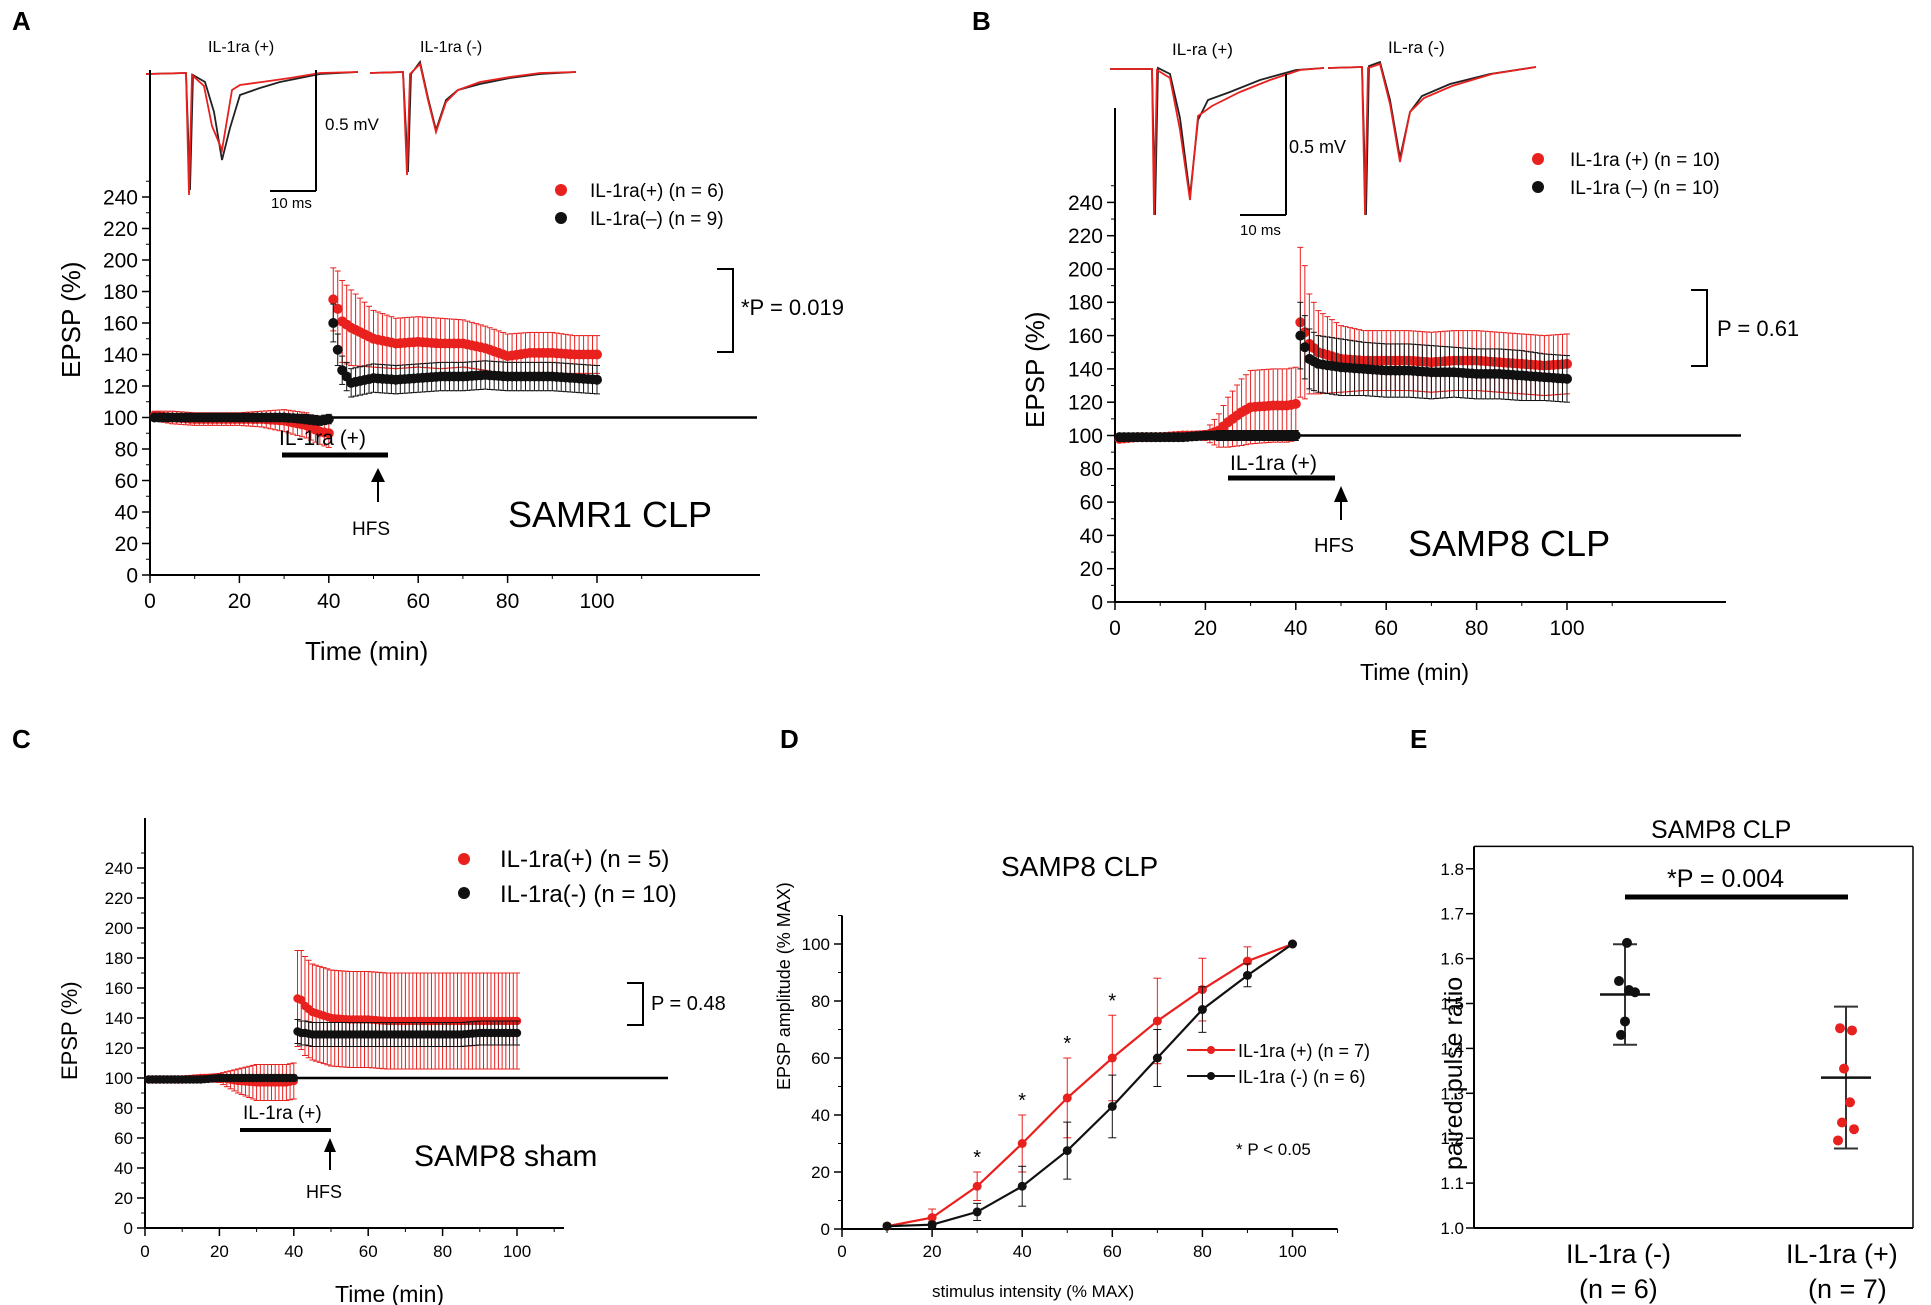  Describe the element at coordinates (1452, 869) in the screenshot. I see `y-tick-label: 1.8` at that location.